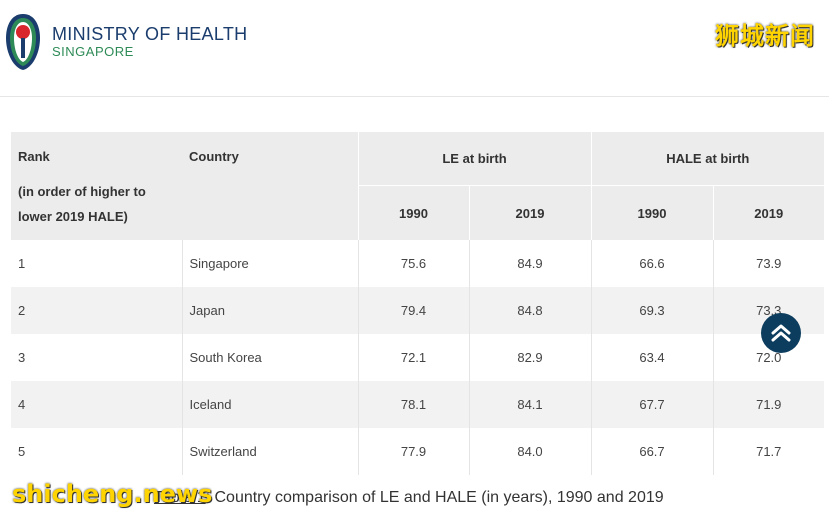 The height and width of the screenshot is (516, 829). What do you see at coordinates (93, 51) in the screenshot?
I see `org-subtitle: SINGAPORE` at bounding box center [93, 51].